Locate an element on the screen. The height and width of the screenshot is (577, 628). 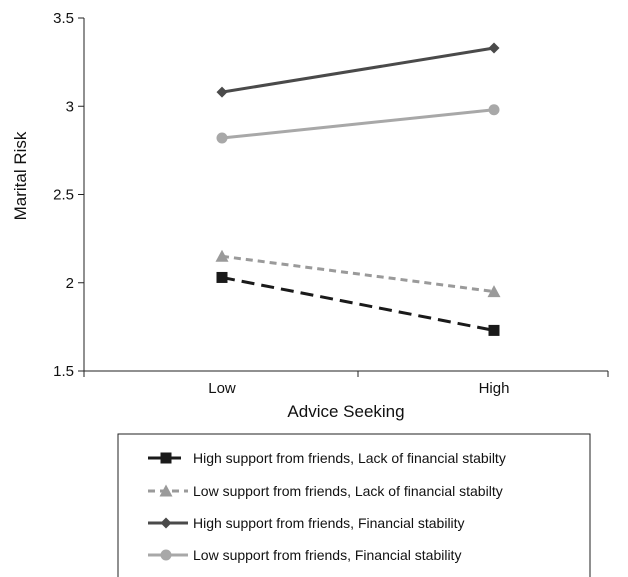
y-axis-title: Marital Risk is located at coordinates (20, 175).